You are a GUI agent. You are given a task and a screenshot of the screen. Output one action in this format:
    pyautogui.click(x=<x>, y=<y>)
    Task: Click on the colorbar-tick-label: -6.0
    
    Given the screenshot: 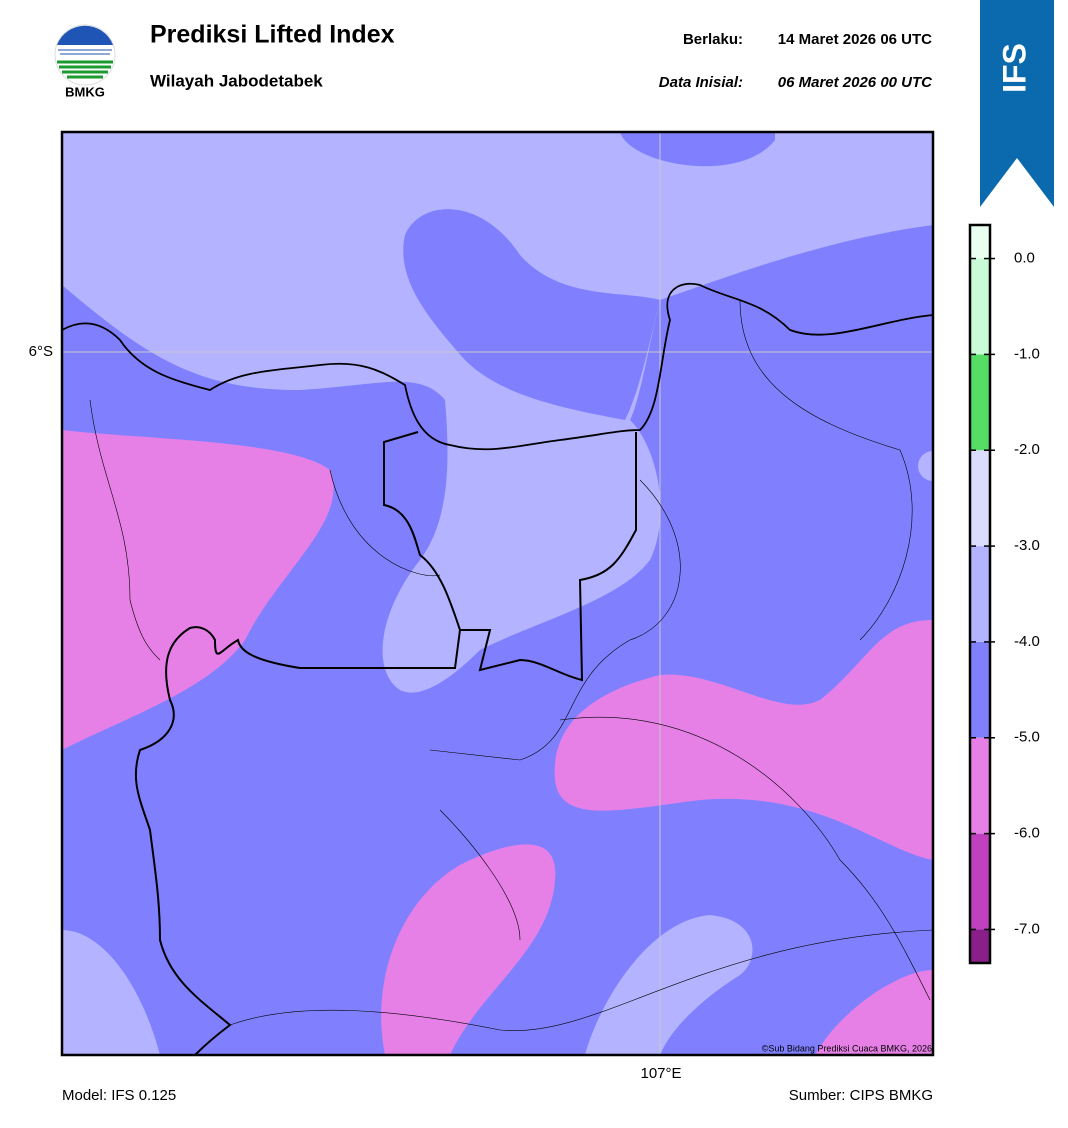 What is the action you would take?
    pyautogui.click(x=1027, y=833)
    